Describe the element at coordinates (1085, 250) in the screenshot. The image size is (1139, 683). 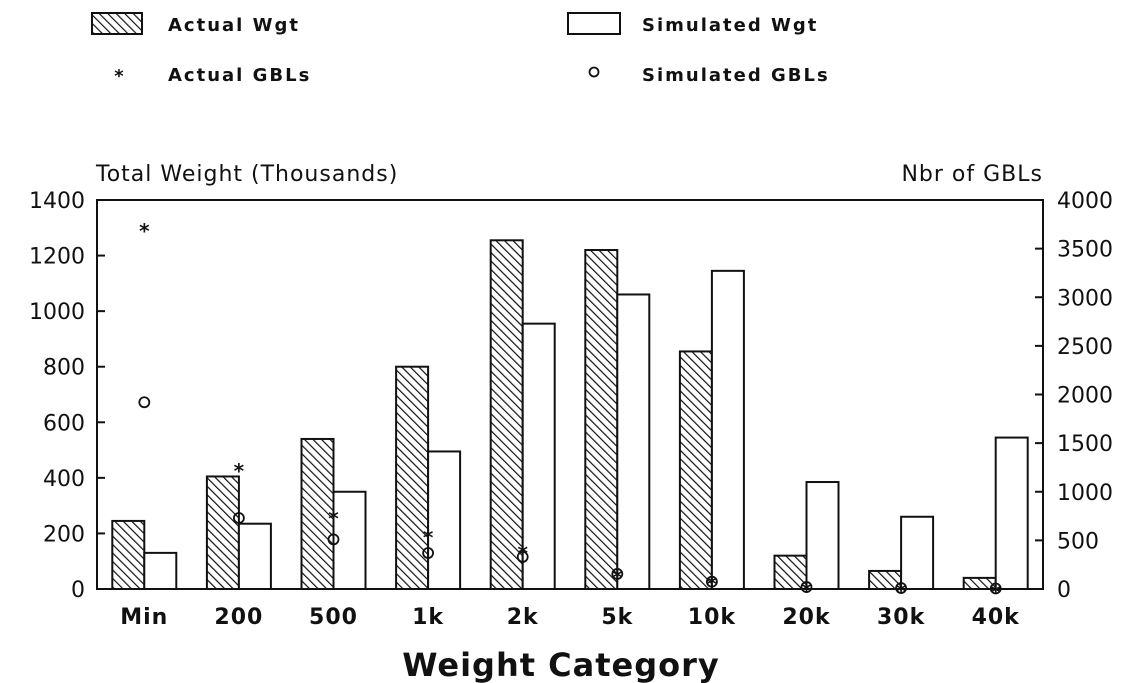
I see `y-tick-label-right: 3500` at that location.